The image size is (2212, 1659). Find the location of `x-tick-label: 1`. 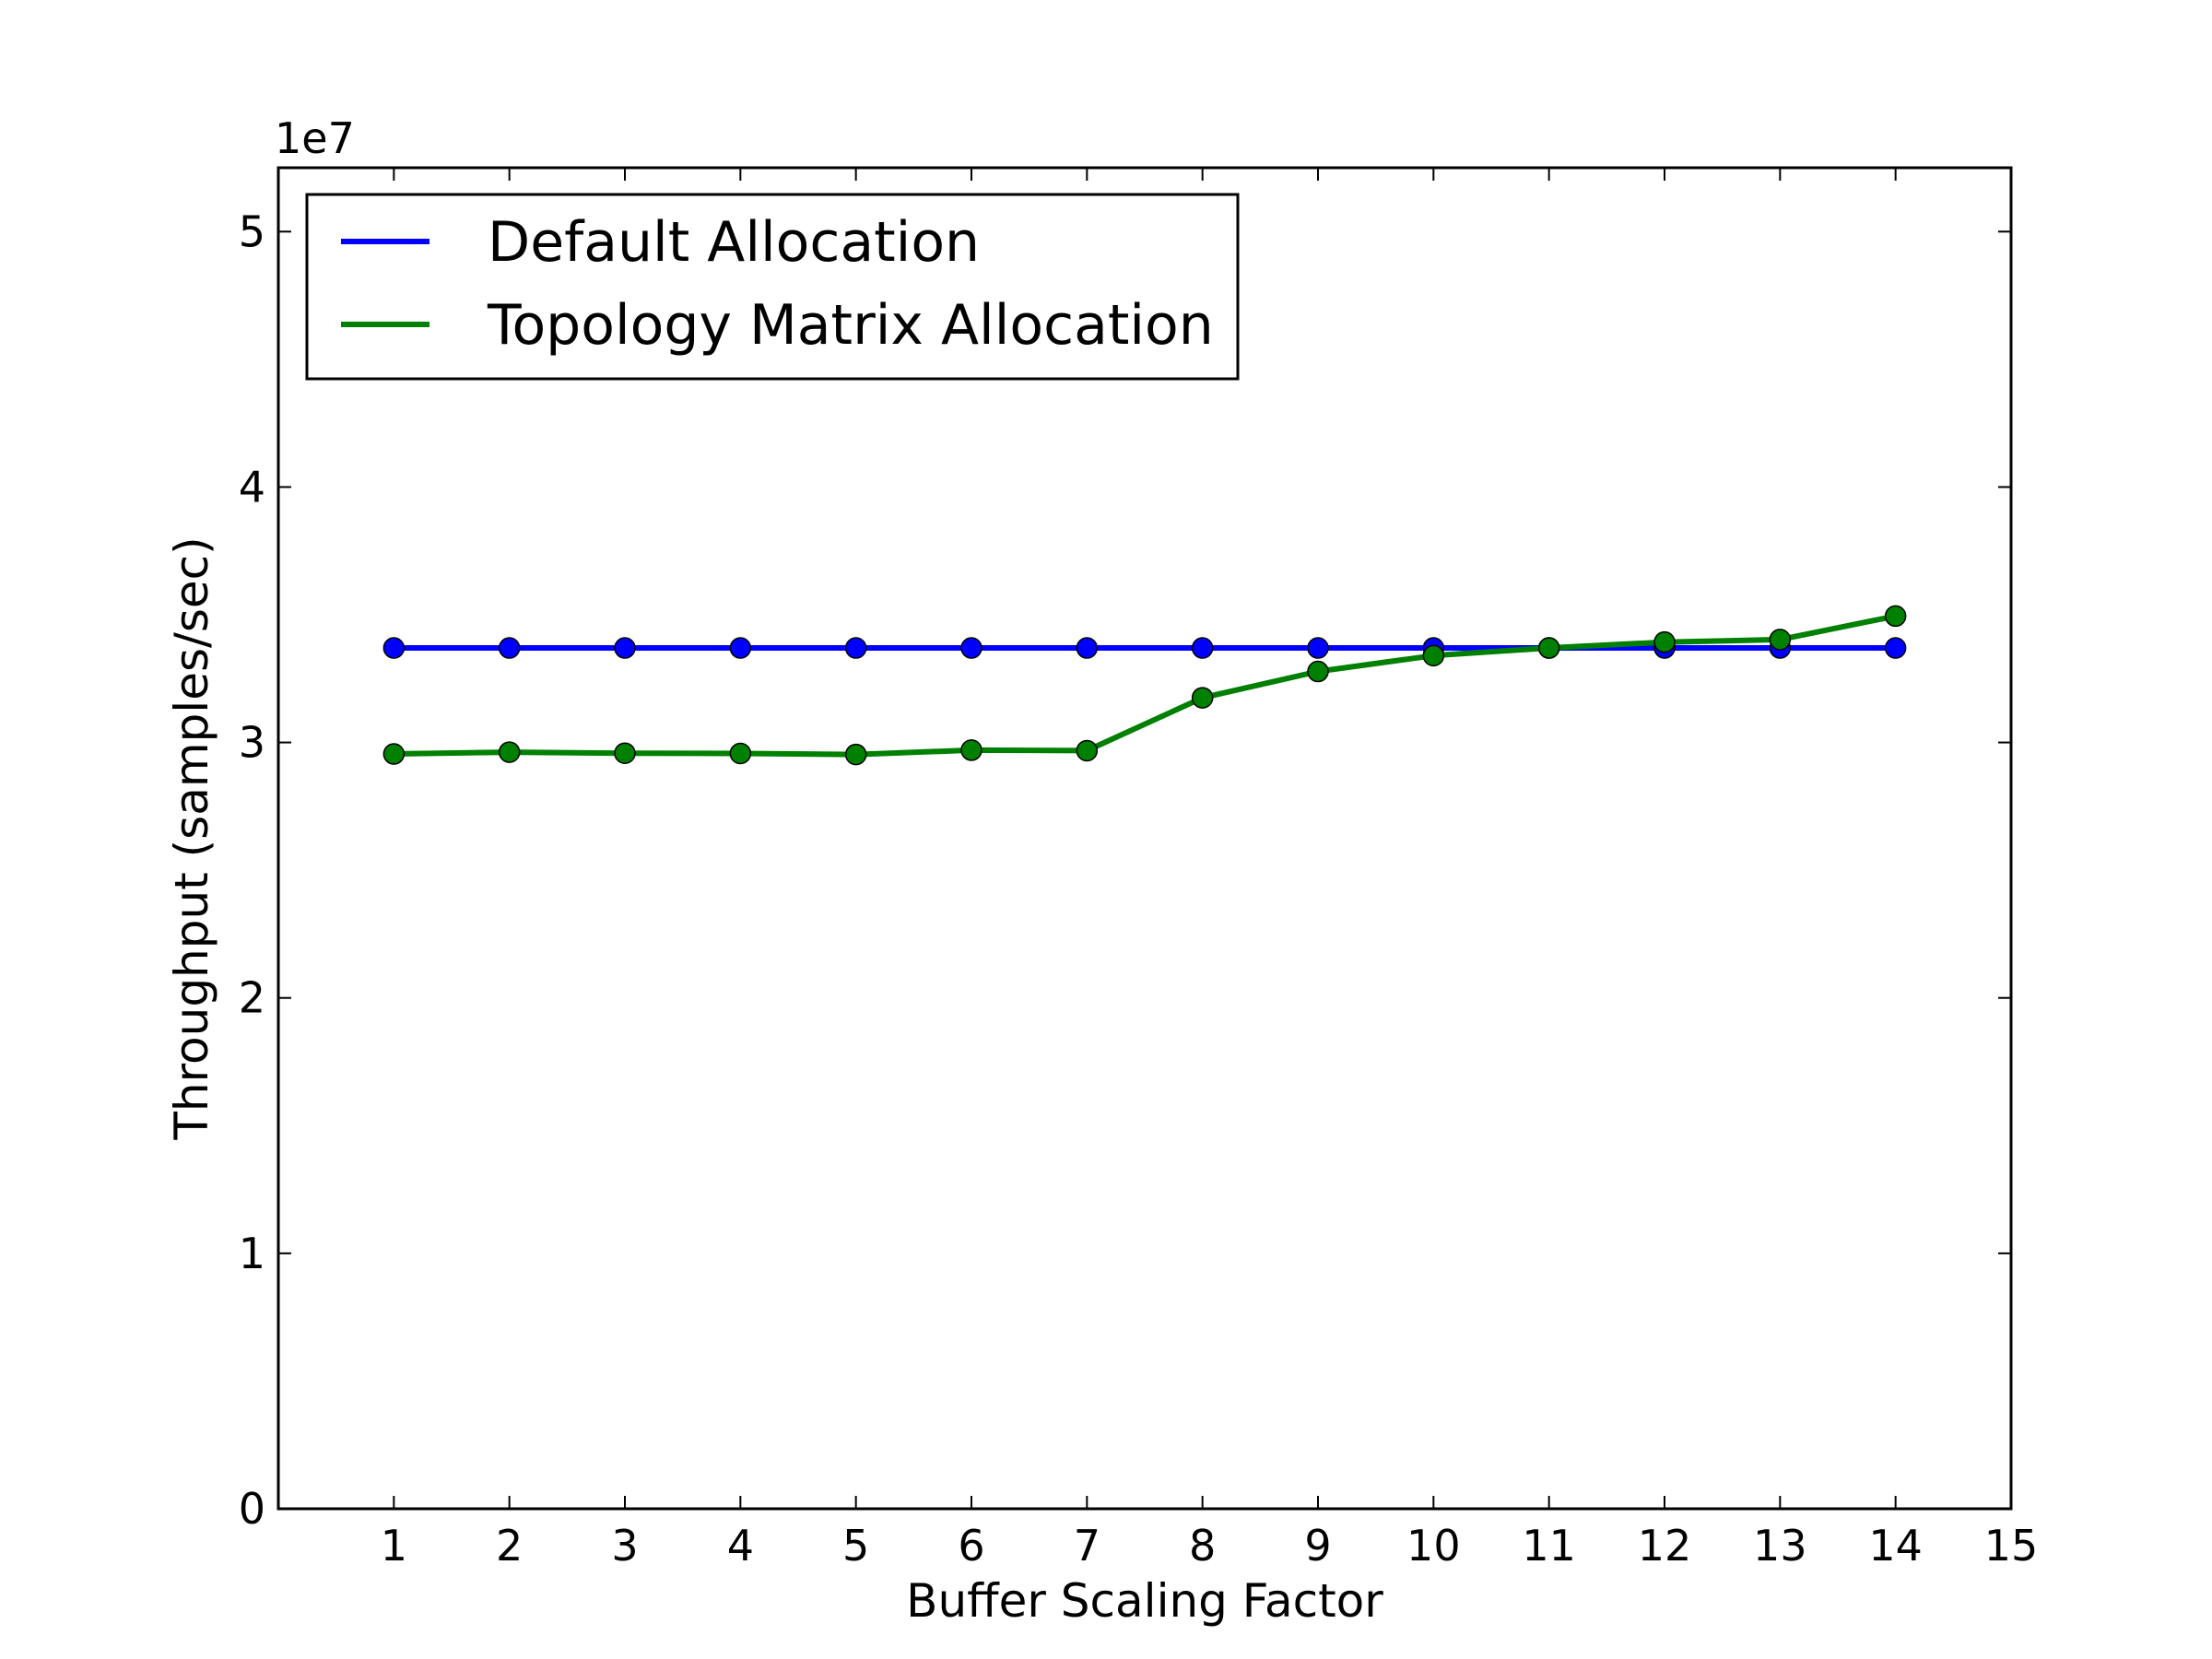

x-tick-label: 1 is located at coordinates (394, 1546).